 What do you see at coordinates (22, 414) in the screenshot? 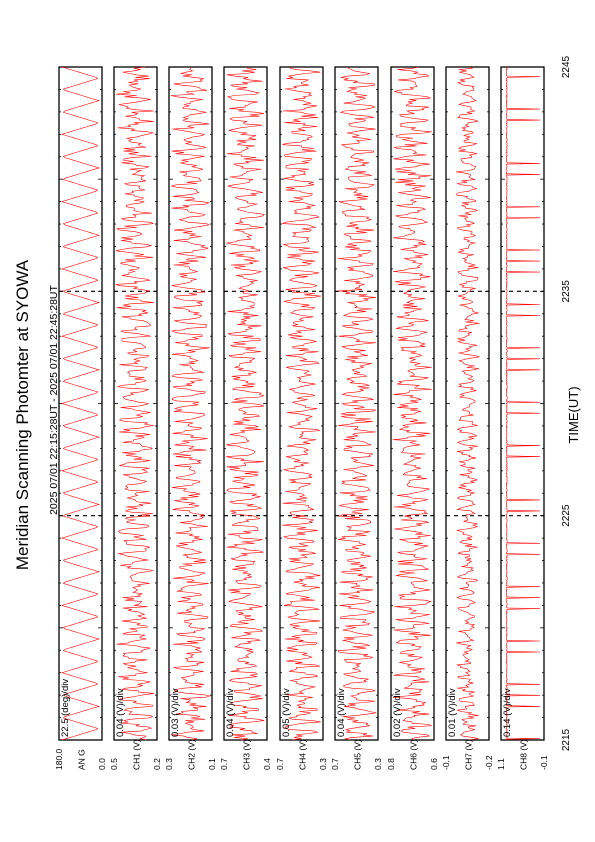
I see `chart-title: Meridian Scanning Photomter at SYOWA` at bounding box center [22, 414].